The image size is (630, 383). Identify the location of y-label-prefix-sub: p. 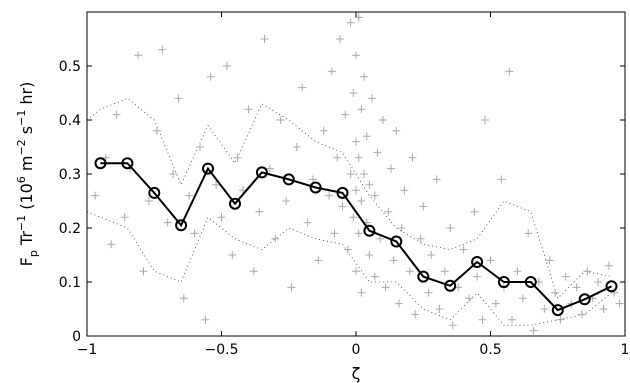
(33, 253).